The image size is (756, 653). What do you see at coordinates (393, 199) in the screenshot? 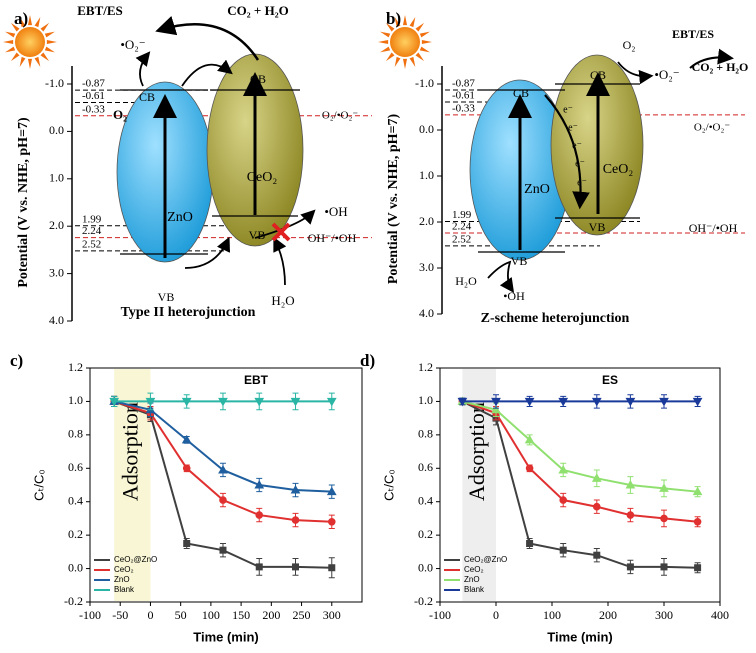
I see `axis-label: Potential (V vs. NHE, pH=7)` at bounding box center [393, 199].